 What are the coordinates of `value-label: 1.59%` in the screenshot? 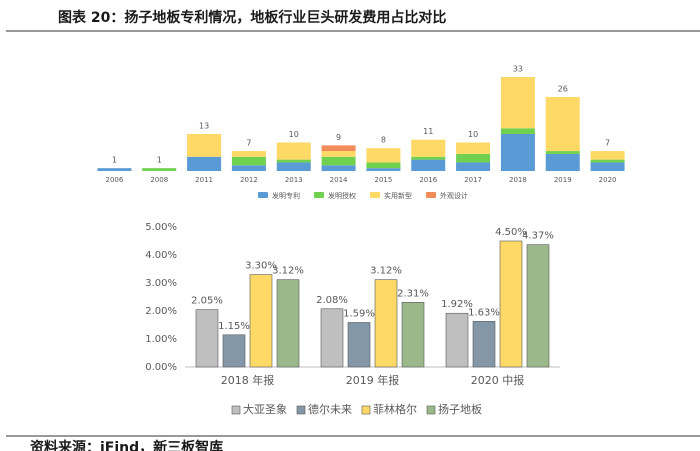 It's located at (359, 313).